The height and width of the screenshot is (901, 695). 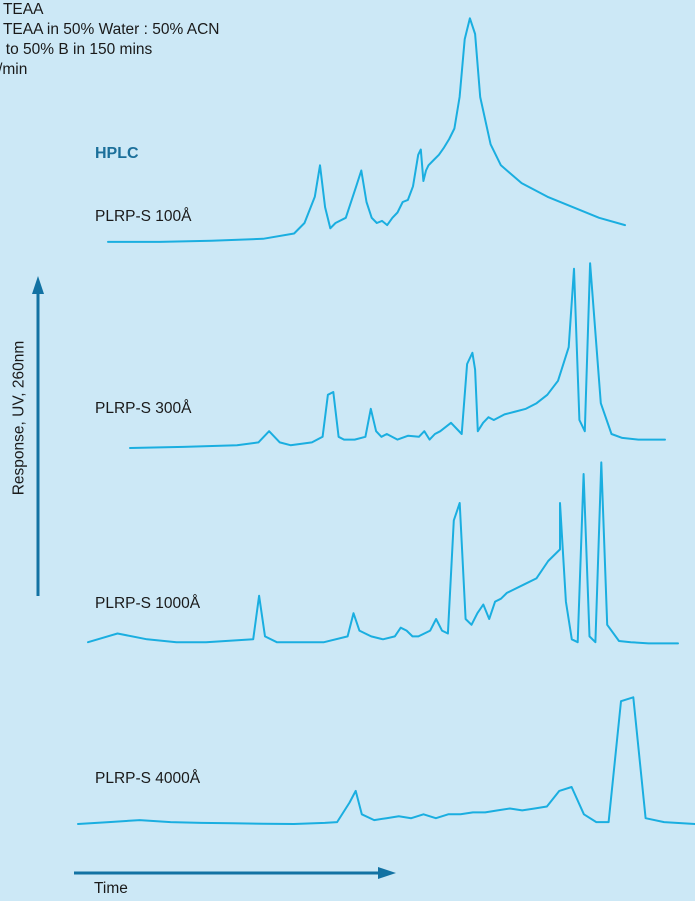 What do you see at coordinates (117, 153) in the screenshot?
I see `chart-title: HPLC` at bounding box center [117, 153].